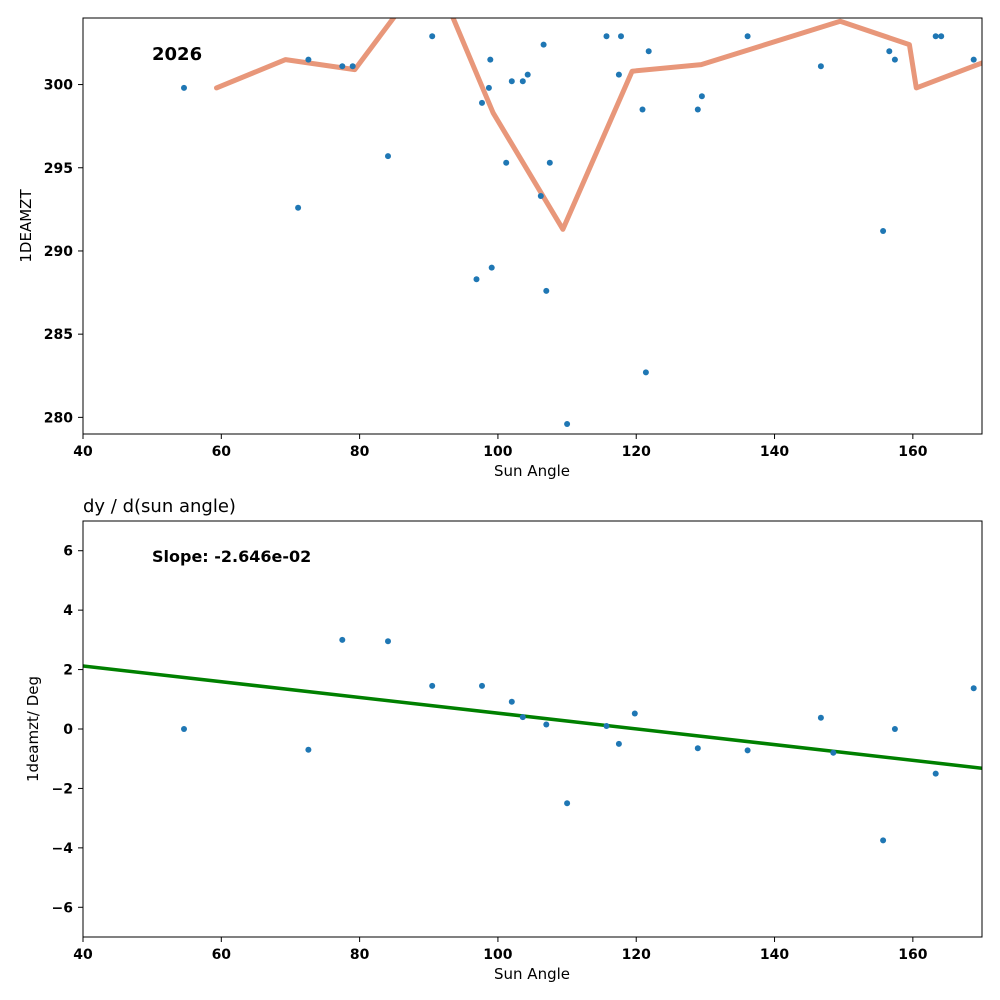  I want to click on bottom-chart-x-tick-label: 120, so click(636, 955).